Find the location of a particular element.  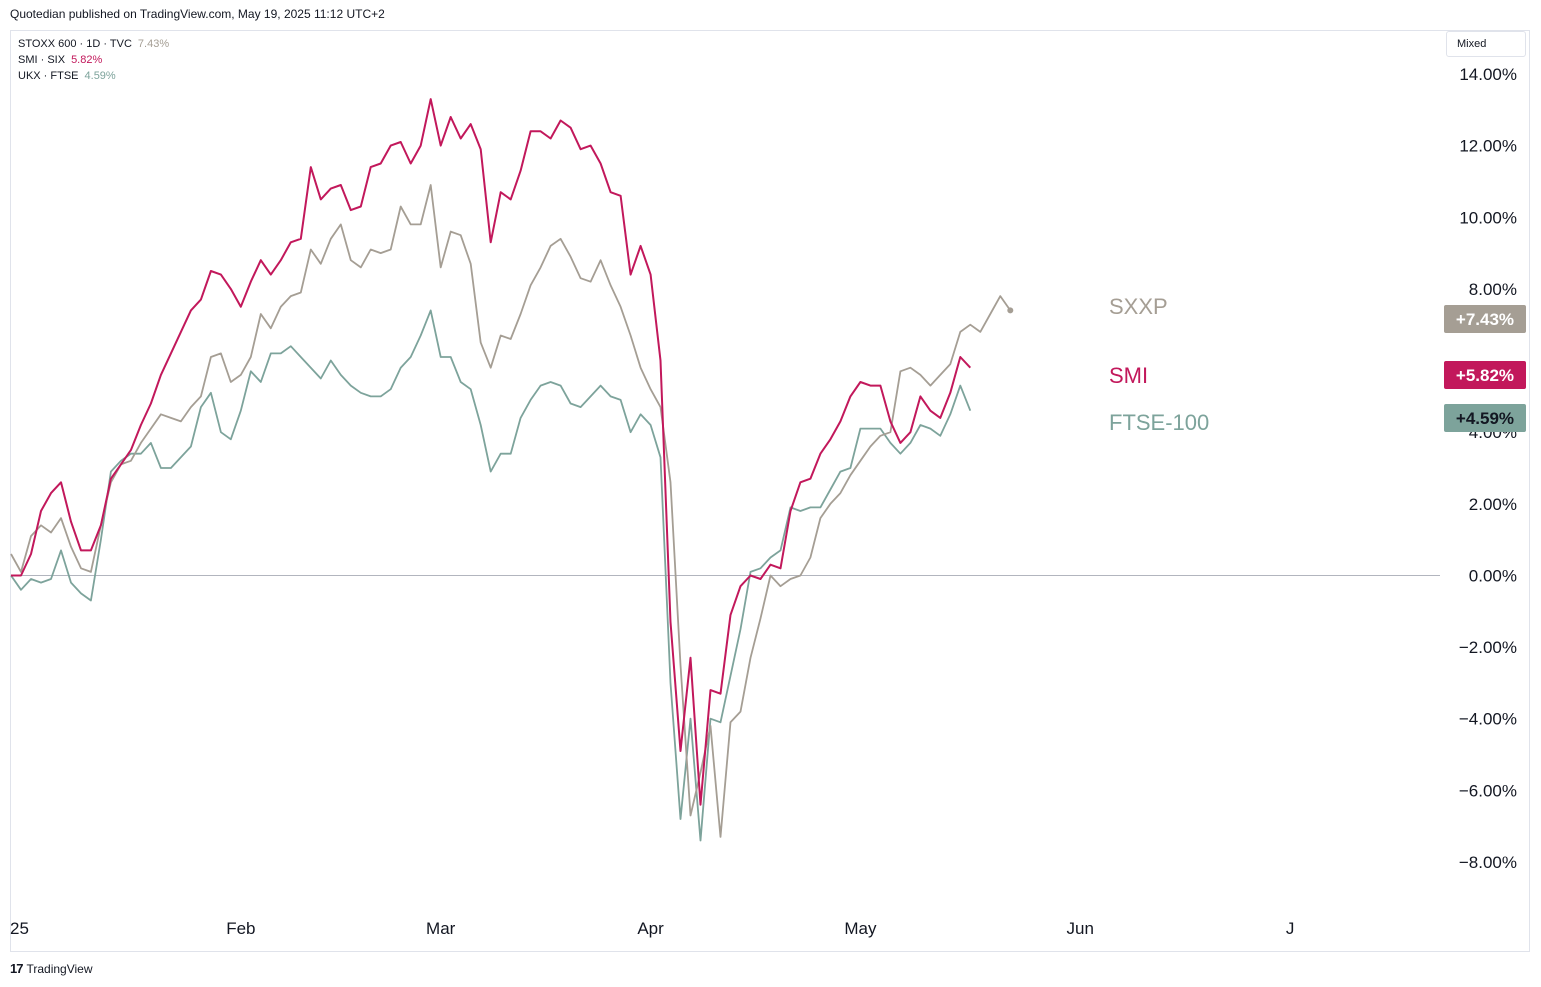

y-tick-label: 2.00% is located at coordinates (1493, 504).